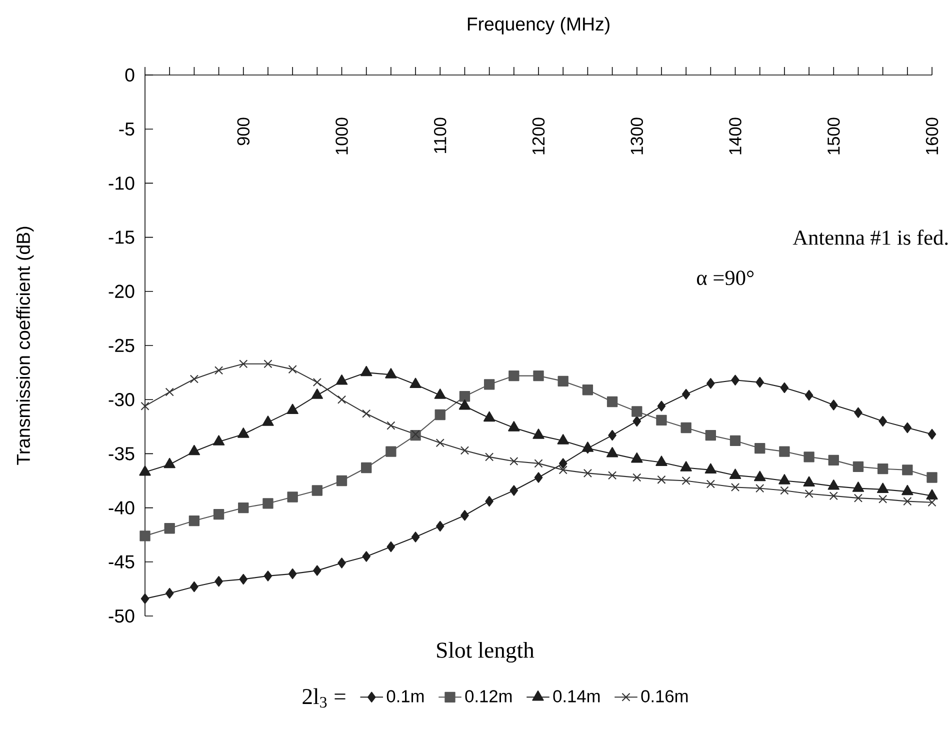 Image resolution: width=952 pixels, height=746 pixels. I want to click on y-tick-label: 0, so click(129, 75).